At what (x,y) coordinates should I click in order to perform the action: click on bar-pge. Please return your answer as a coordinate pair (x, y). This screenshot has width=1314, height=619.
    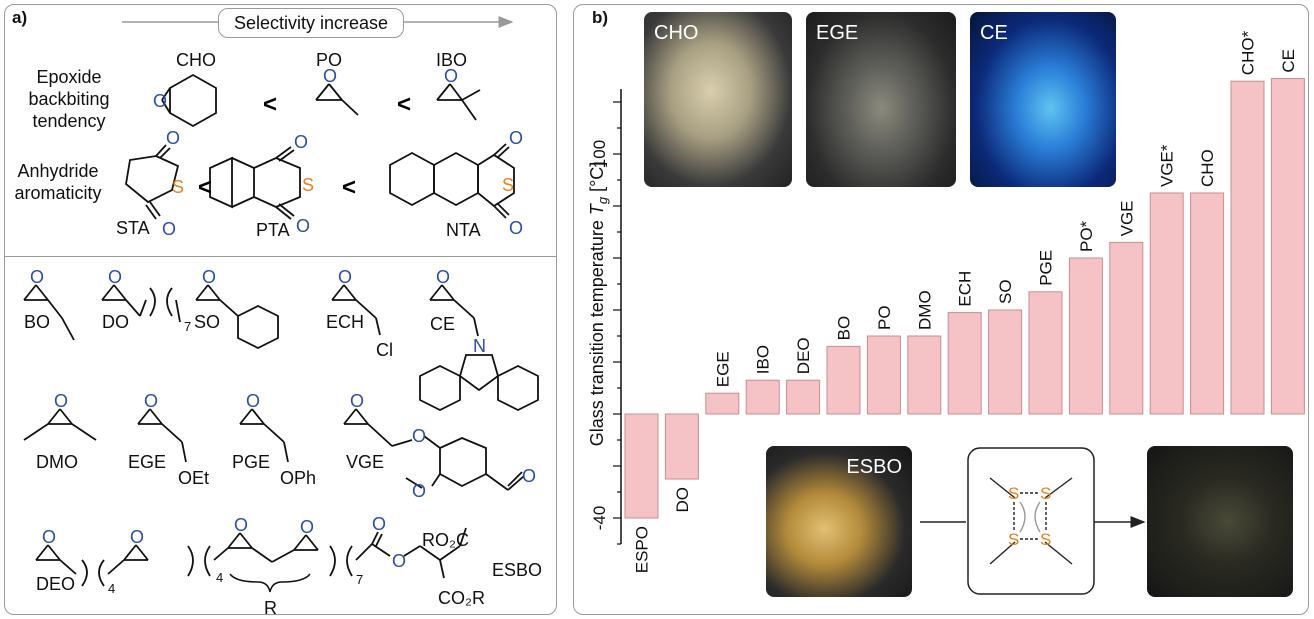
    Looking at the image, I should click on (1045, 353).